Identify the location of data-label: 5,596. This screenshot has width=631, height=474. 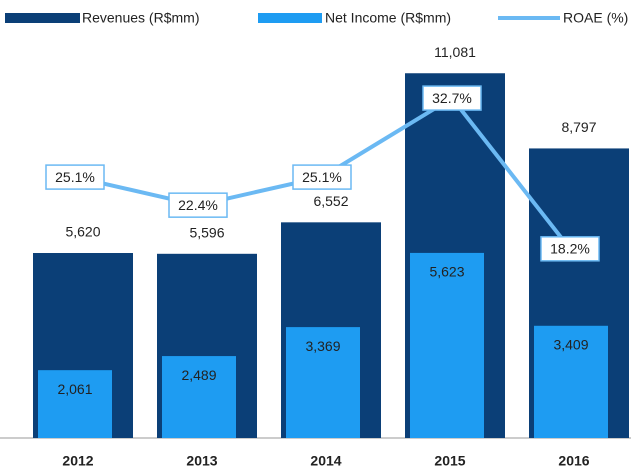
(206, 233).